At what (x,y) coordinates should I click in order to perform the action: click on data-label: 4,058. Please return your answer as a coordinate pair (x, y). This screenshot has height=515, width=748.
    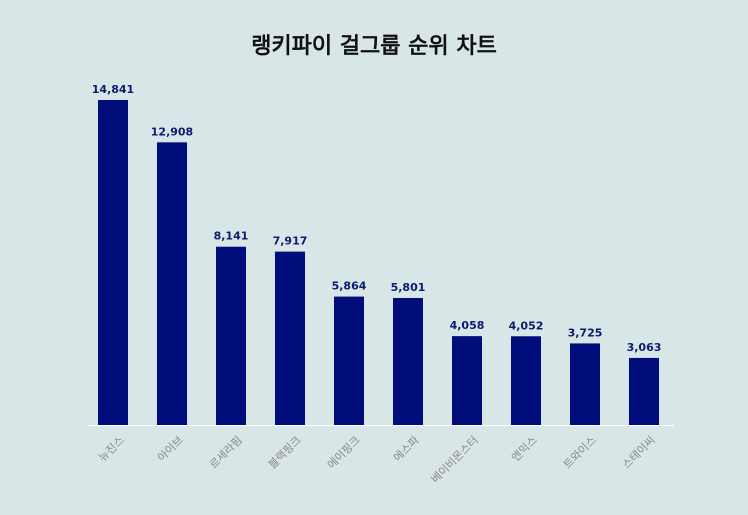
    Looking at the image, I should click on (467, 325).